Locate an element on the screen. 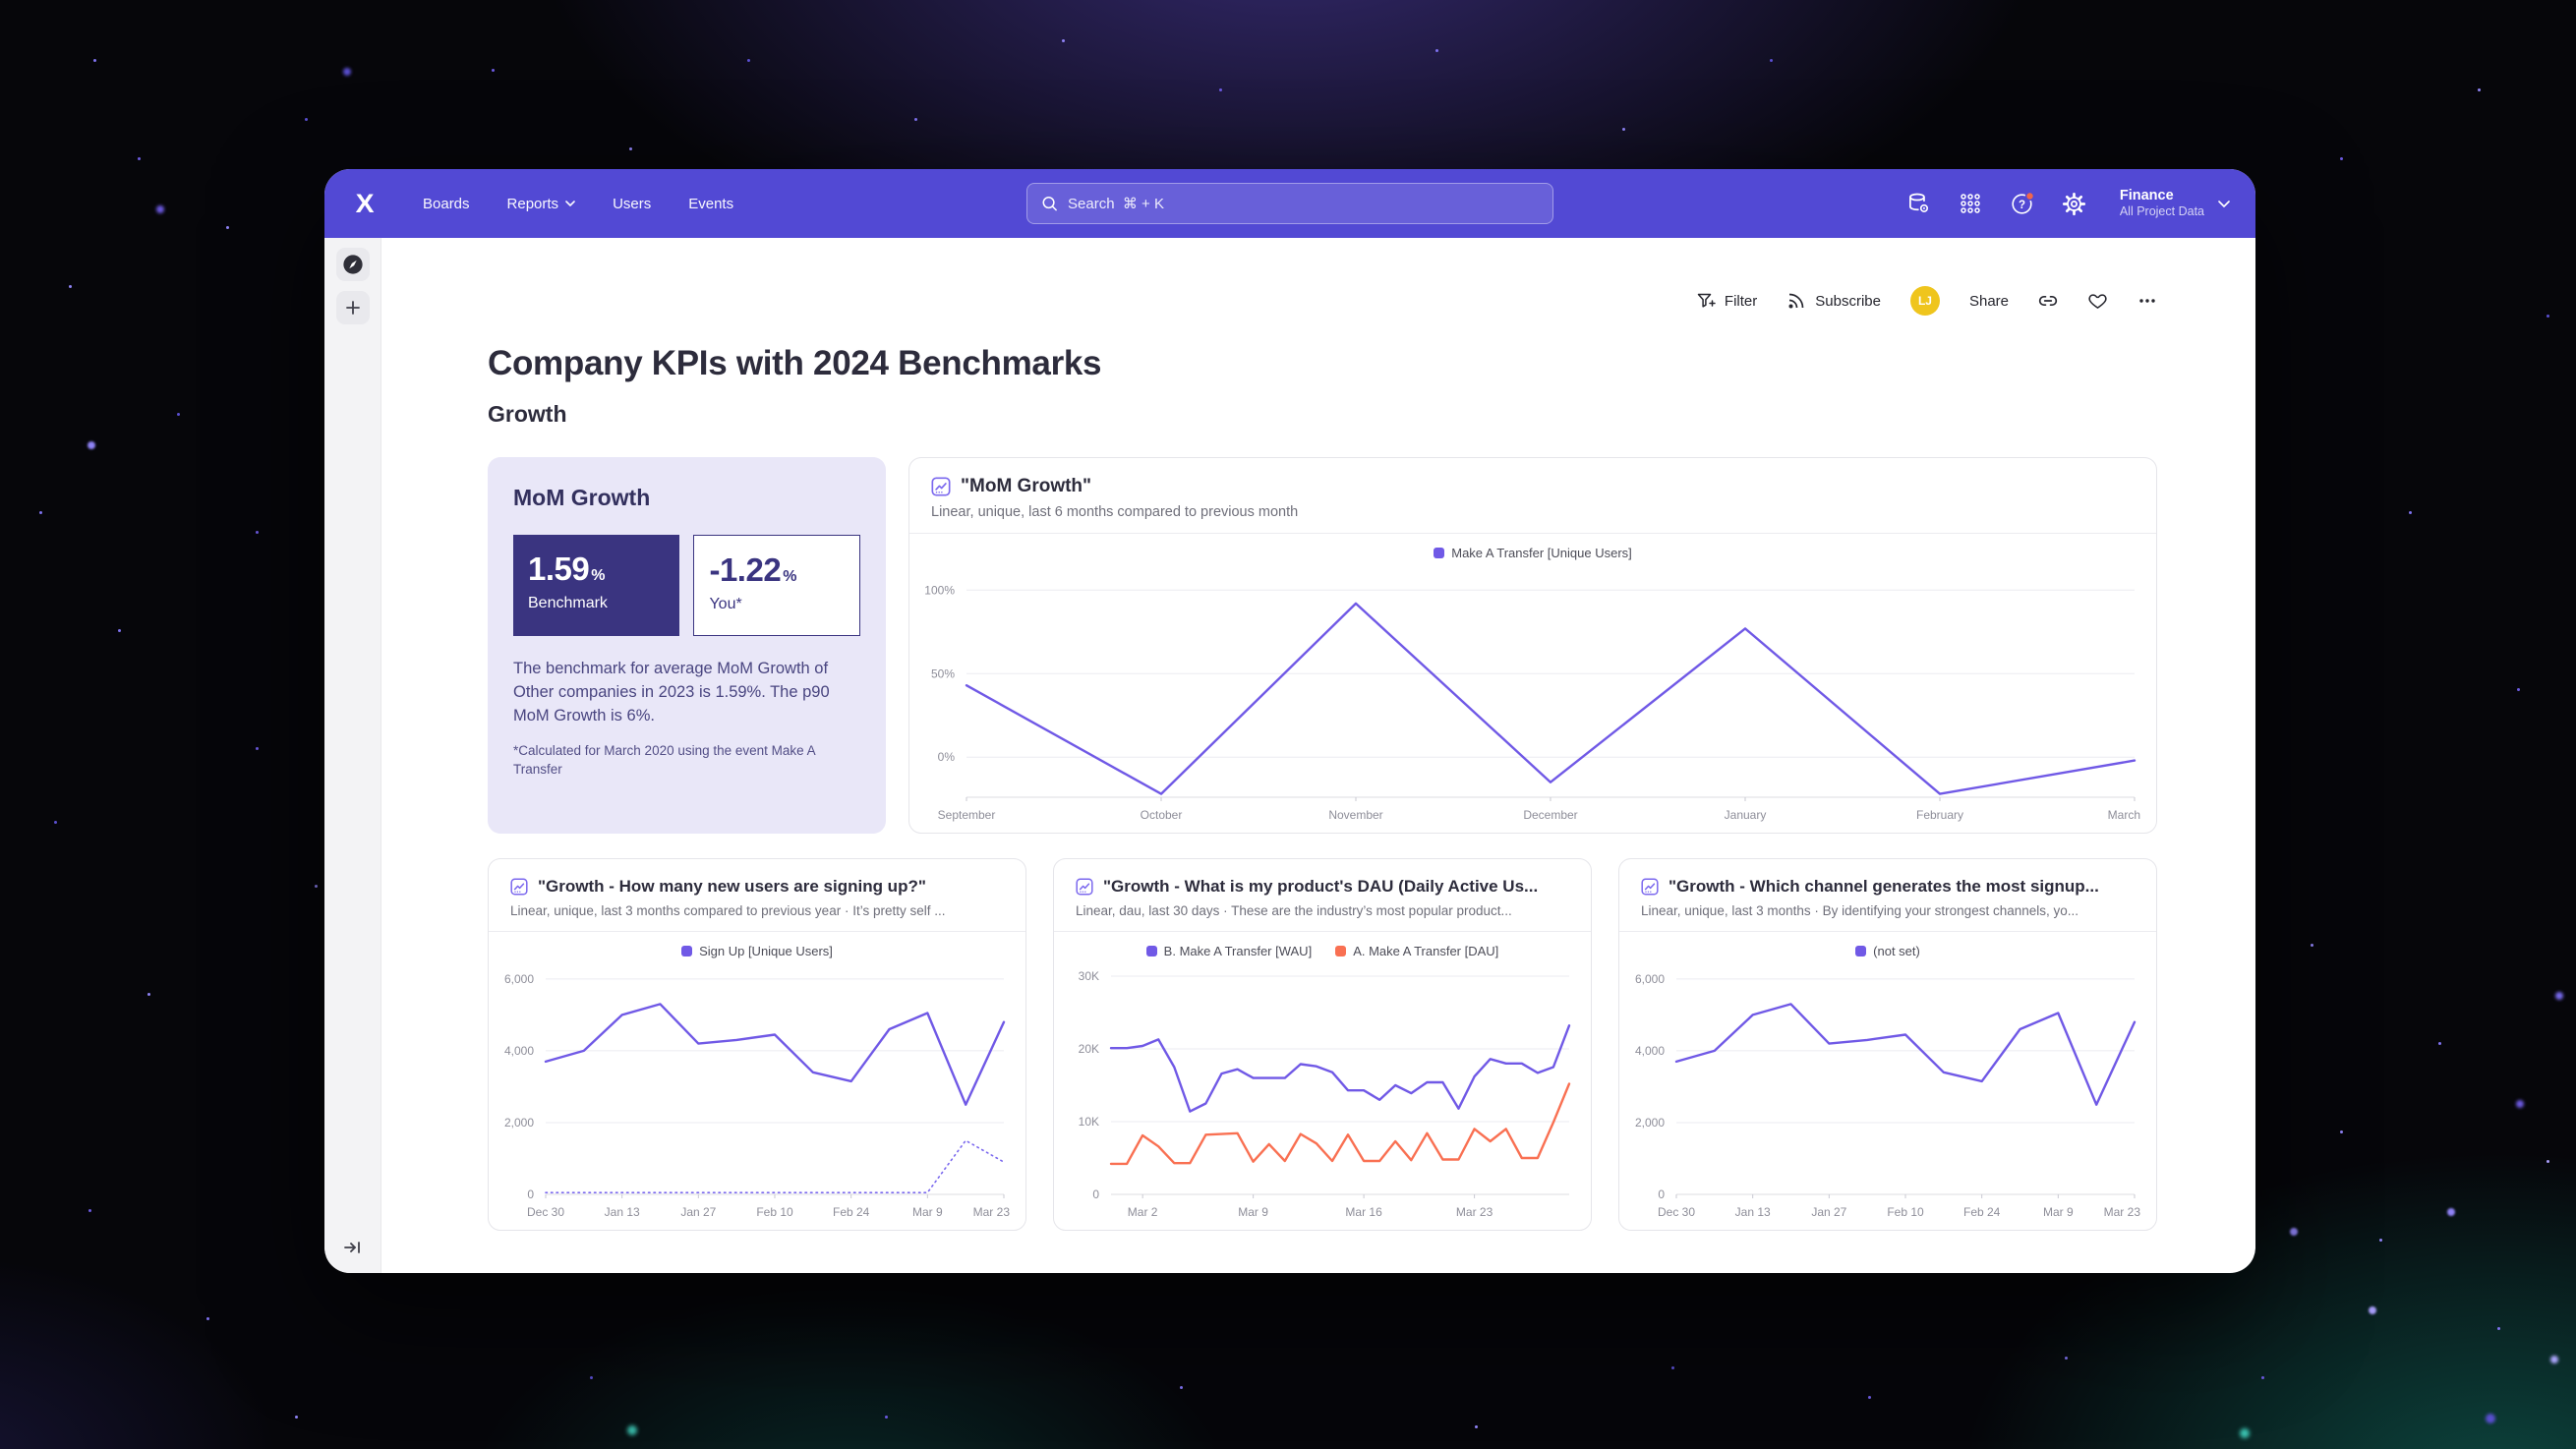 This screenshot has width=2576, height=1449. search-bar is located at coordinates (1289, 203).